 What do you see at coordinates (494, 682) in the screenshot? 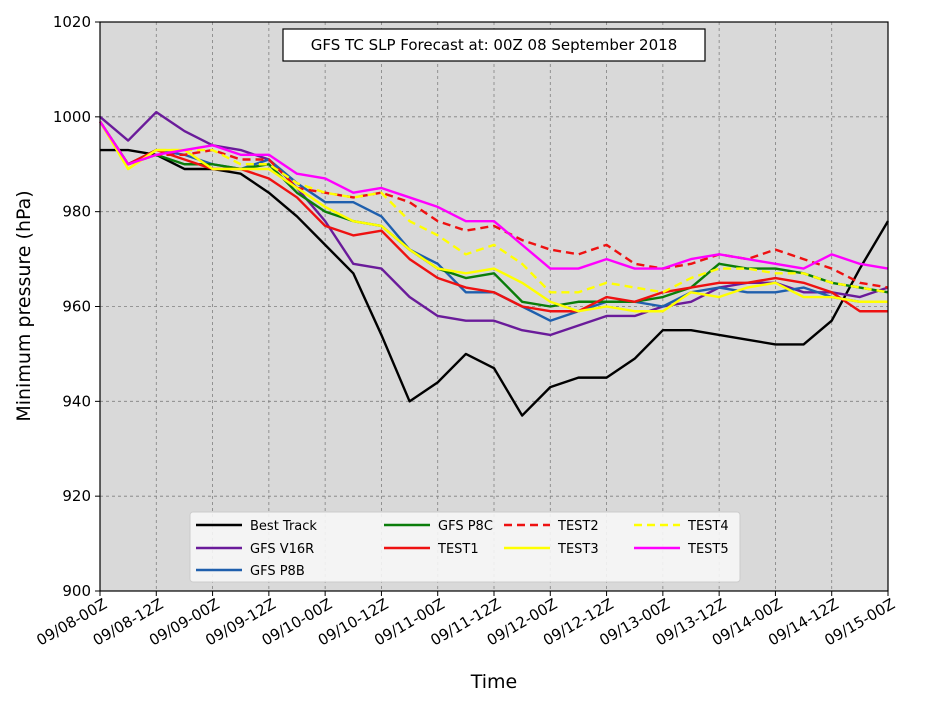
I see `x-axis-title: Time` at bounding box center [494, 682].